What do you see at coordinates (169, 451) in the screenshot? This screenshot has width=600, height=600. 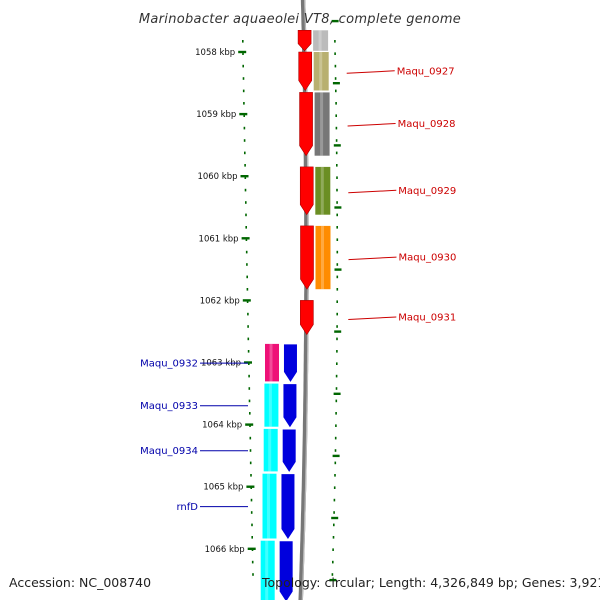 I see `gene-label: Maqu_0934` at bounding box center [169, 451].